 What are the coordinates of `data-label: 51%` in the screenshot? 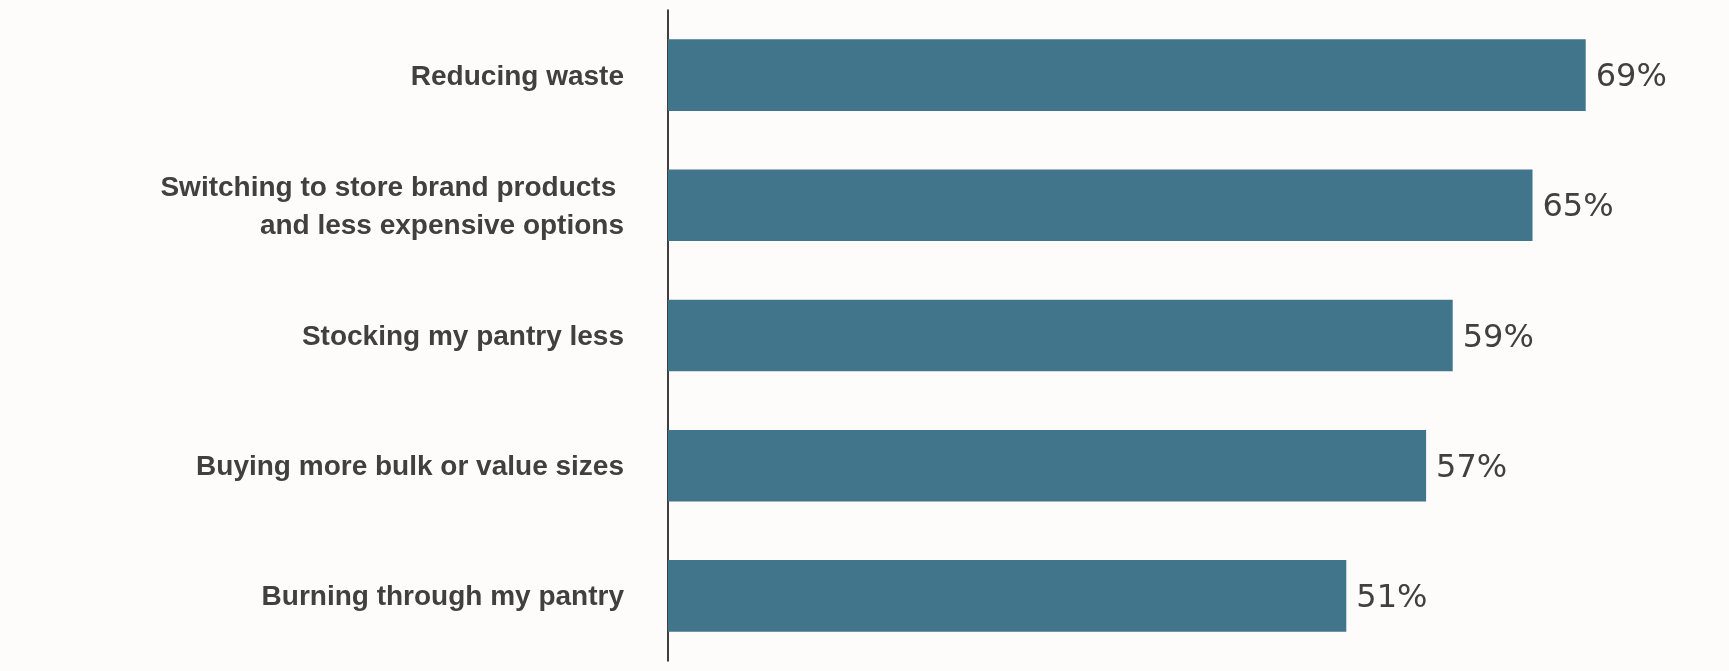 It's located at (1392, 595).